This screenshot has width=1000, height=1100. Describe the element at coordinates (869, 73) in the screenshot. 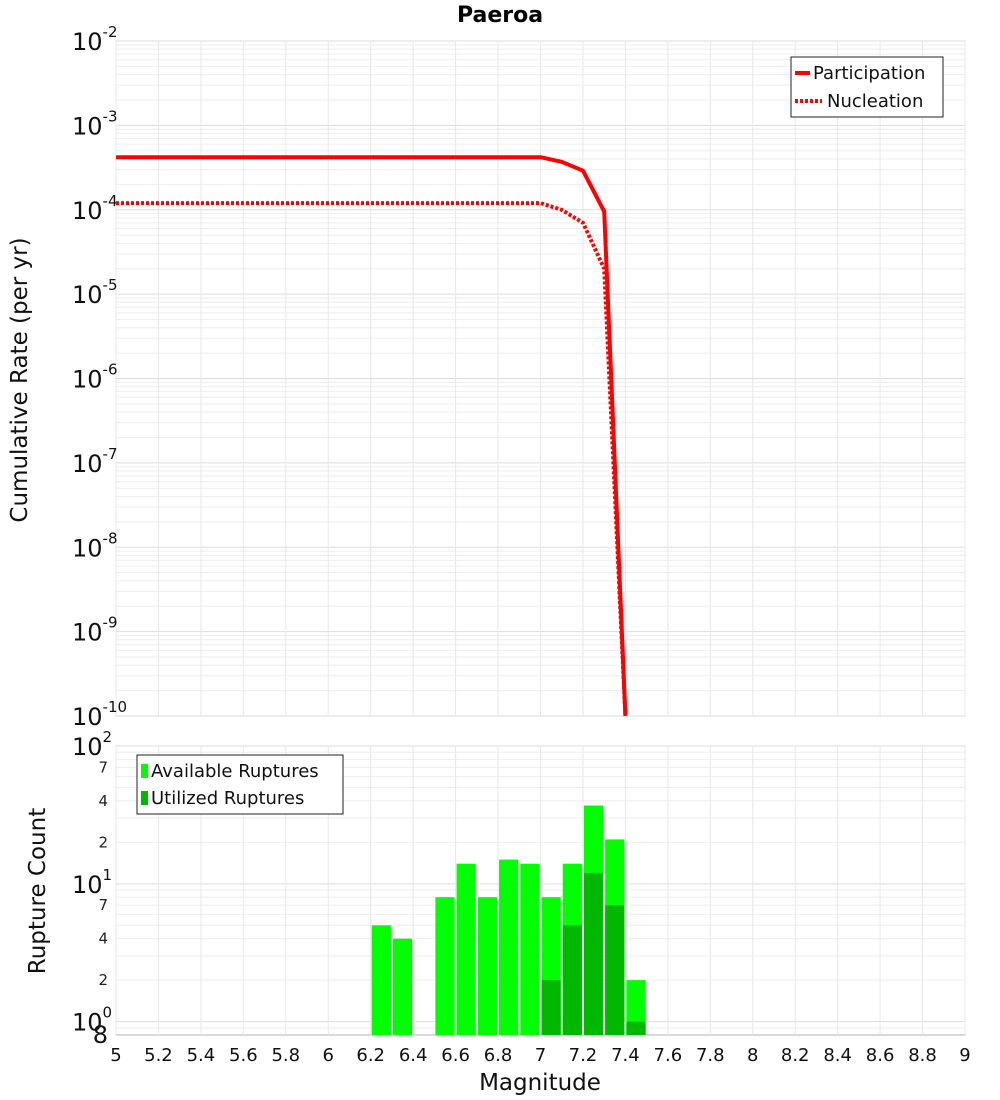

I see `legend-participation-label: Participation` at that location.